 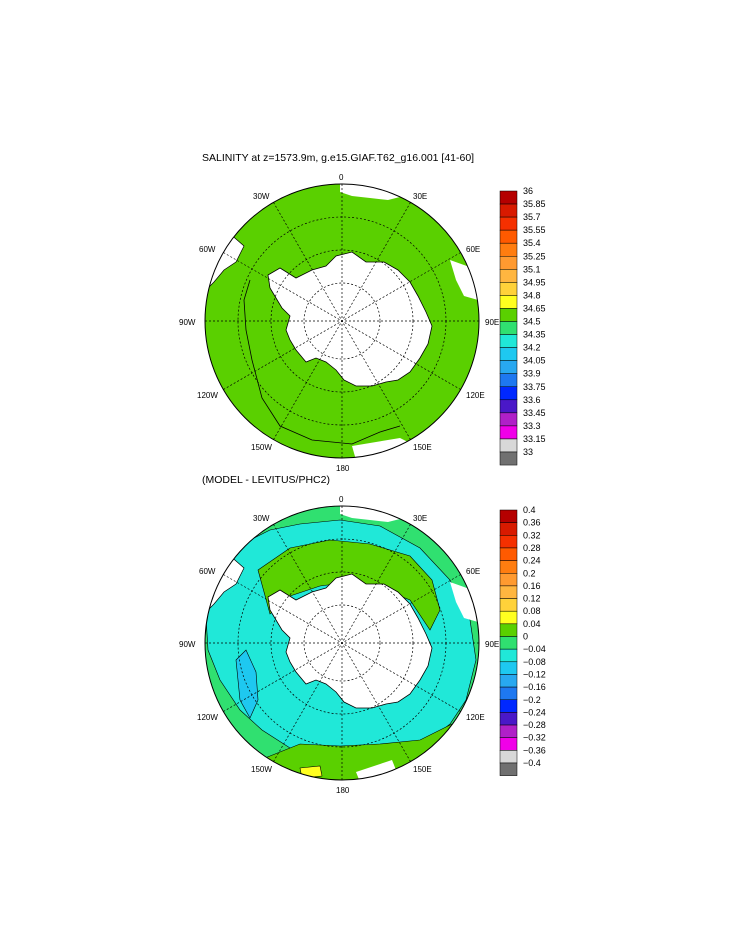 What do you see at coordinates (532, 400) in the screenshot?
I see `colorbar-label: 33.6` at bounding box center [532, 400].